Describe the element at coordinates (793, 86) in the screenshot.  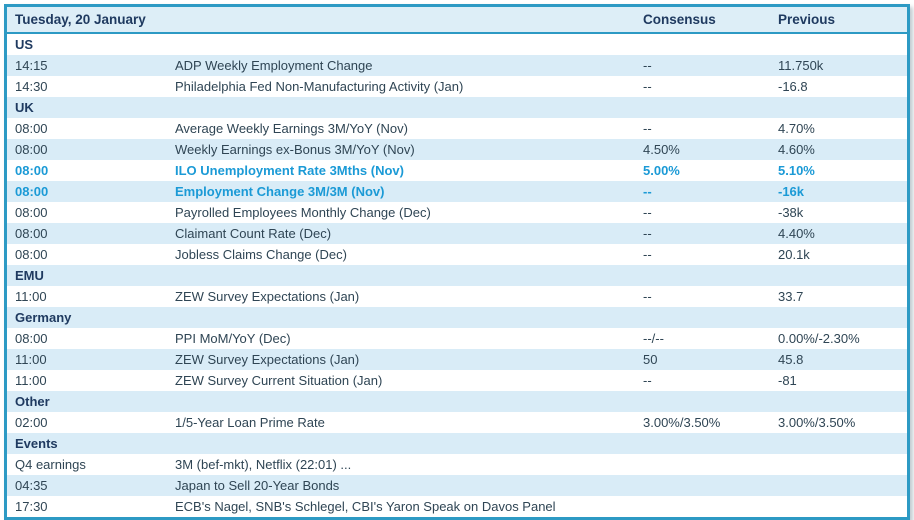
I see `previous-cell: -16.8` at that location.